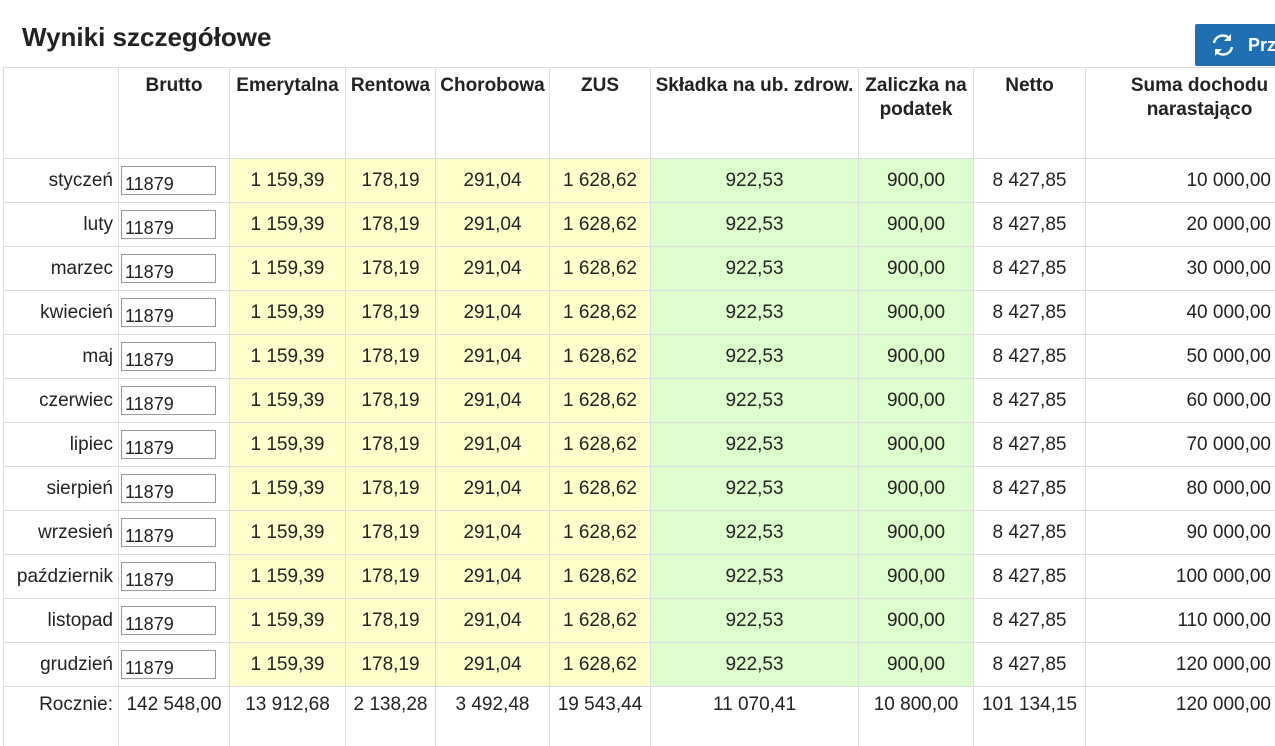  What do you see at coordinates (1180, 268) in the screenshot?
I see `value-cell: 30 000,00` at bounding box center [1180, 268].